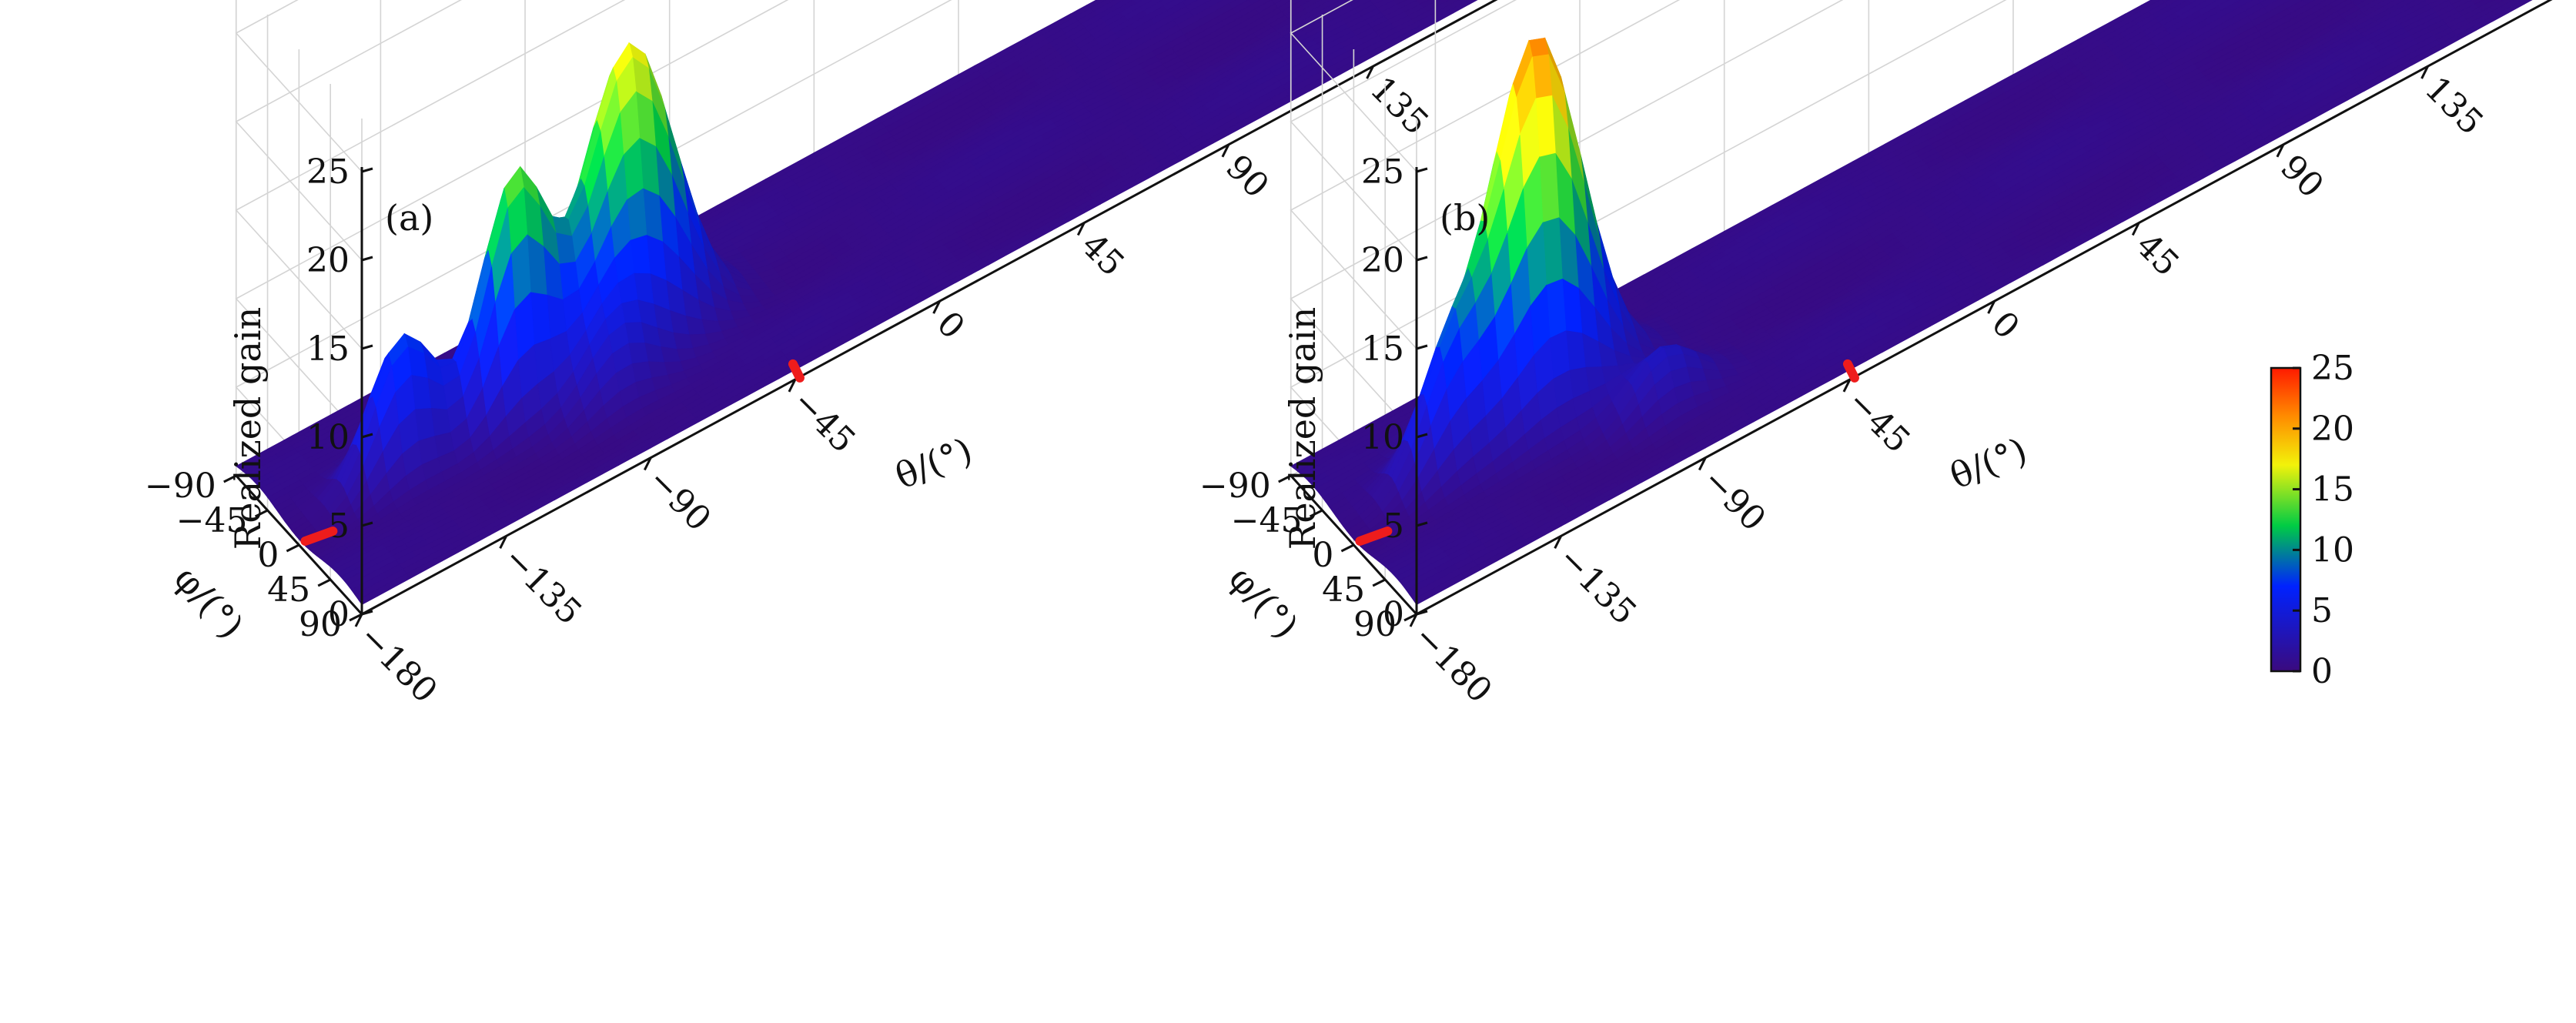 The height and width of the screenshot is (1023, 2576). Describe the element at coordinates (328, 172) in the screenshot. I see `z-tick-label: 25` at that location.